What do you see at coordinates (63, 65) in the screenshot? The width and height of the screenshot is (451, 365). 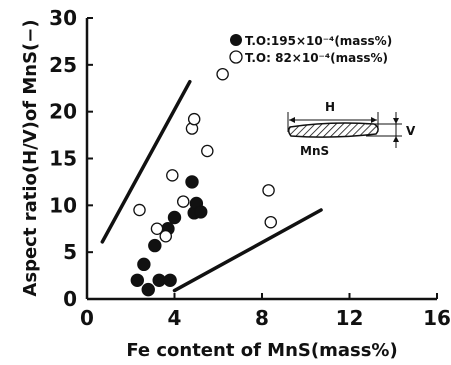 I see `y-tick-label: 25` at bounding box center [63, 65].